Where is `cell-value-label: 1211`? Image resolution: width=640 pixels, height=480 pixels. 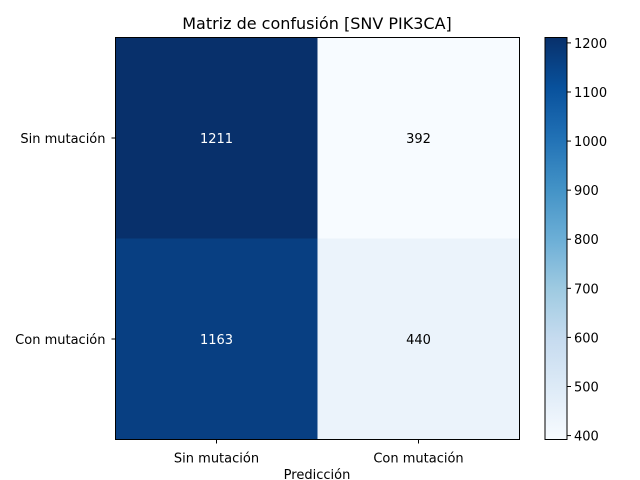 cell-value-label: 1211 is located at coordinates (216, 139).